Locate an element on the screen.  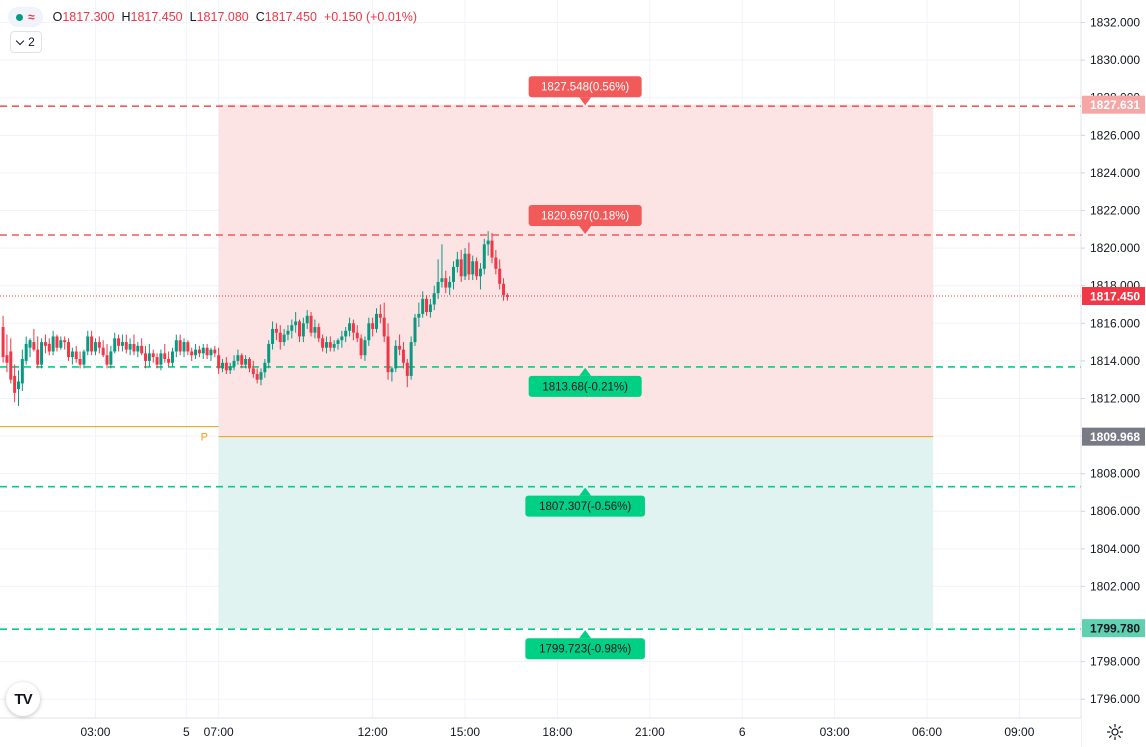
level-label: 1813.68(-0.21%) is located at coordinates (585, 382).